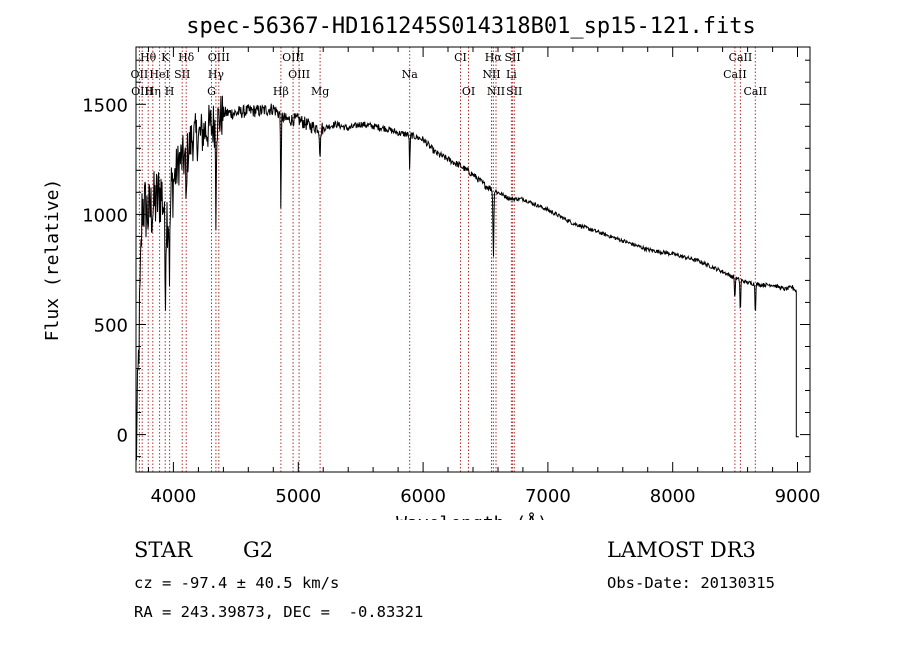 This screenshot has height=649, width=900. I want to click on x-axis-label: Wavelength (Å), so click(472, 516).